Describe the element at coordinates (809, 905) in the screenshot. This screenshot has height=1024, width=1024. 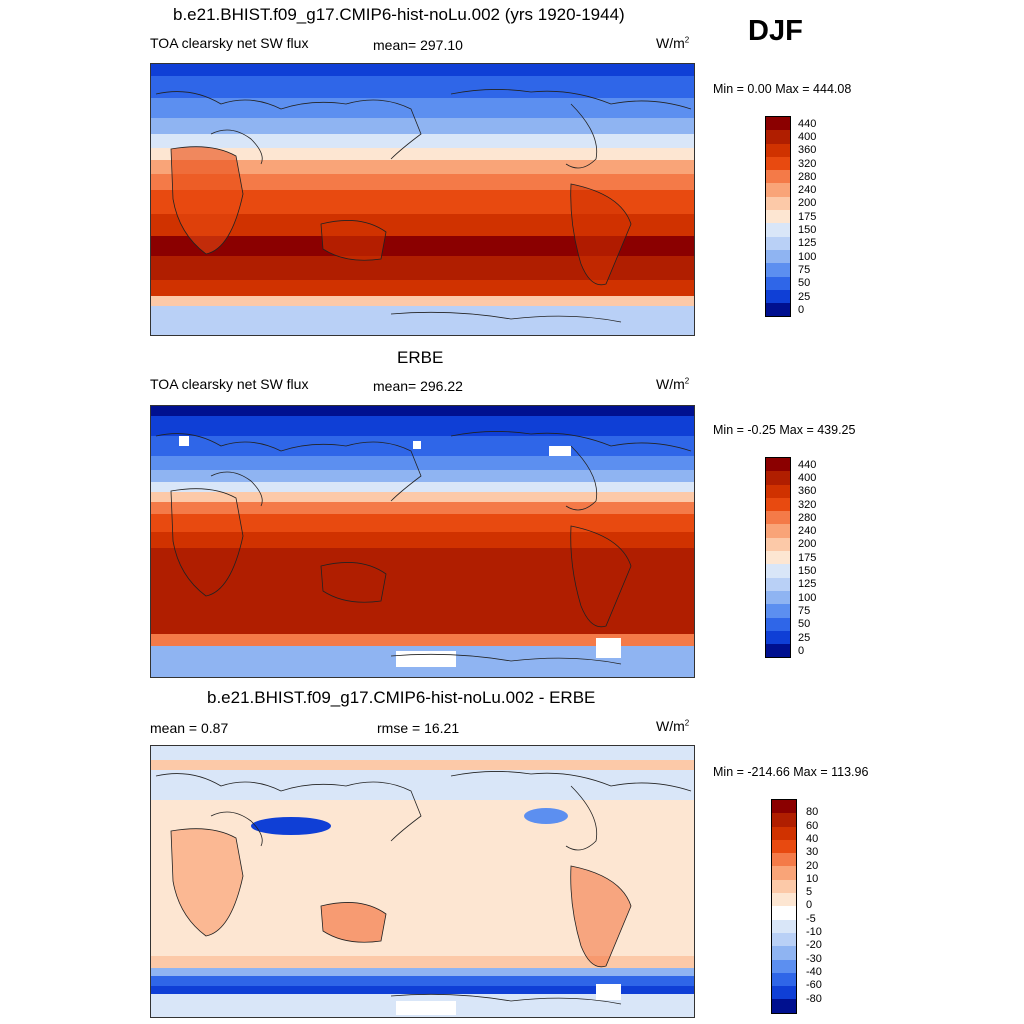
I see `panel3-colorbar-tick-label: 0` at that location.